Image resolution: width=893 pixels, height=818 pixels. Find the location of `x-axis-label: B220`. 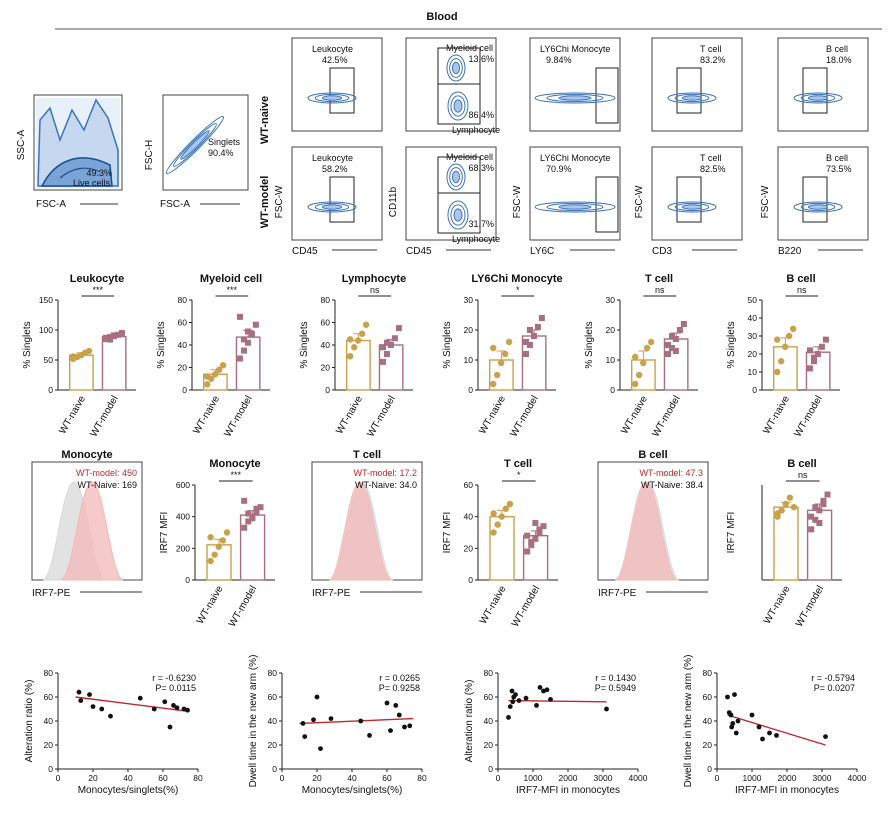

x-axis-label: B220 is located at coordinates (790, 251).